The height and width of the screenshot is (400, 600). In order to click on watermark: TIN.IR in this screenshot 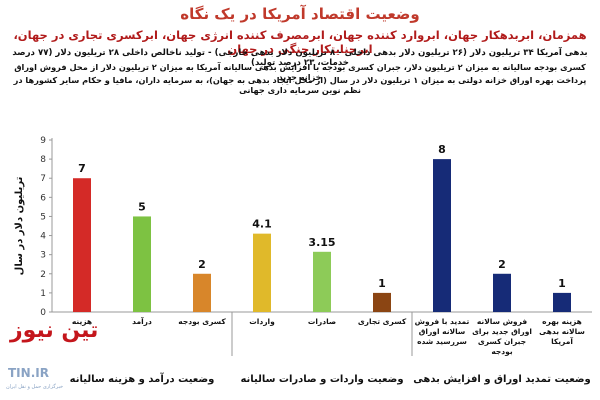, I will do `click(28, 373)`.